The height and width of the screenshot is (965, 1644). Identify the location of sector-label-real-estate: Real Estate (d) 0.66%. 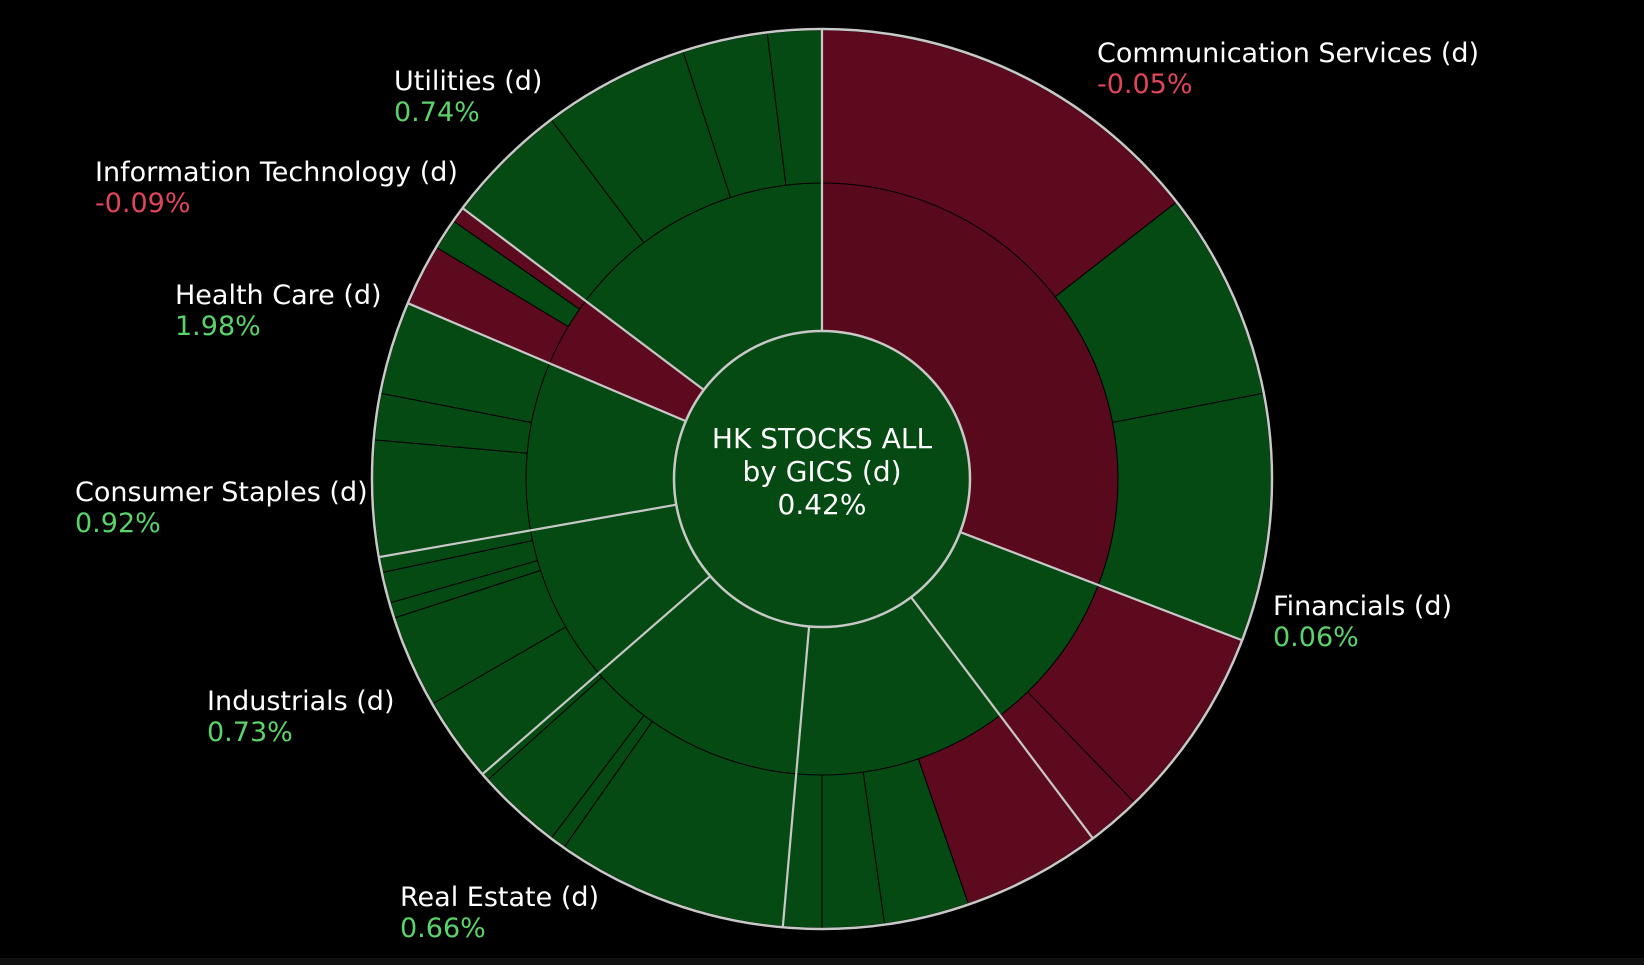
(499, 913).